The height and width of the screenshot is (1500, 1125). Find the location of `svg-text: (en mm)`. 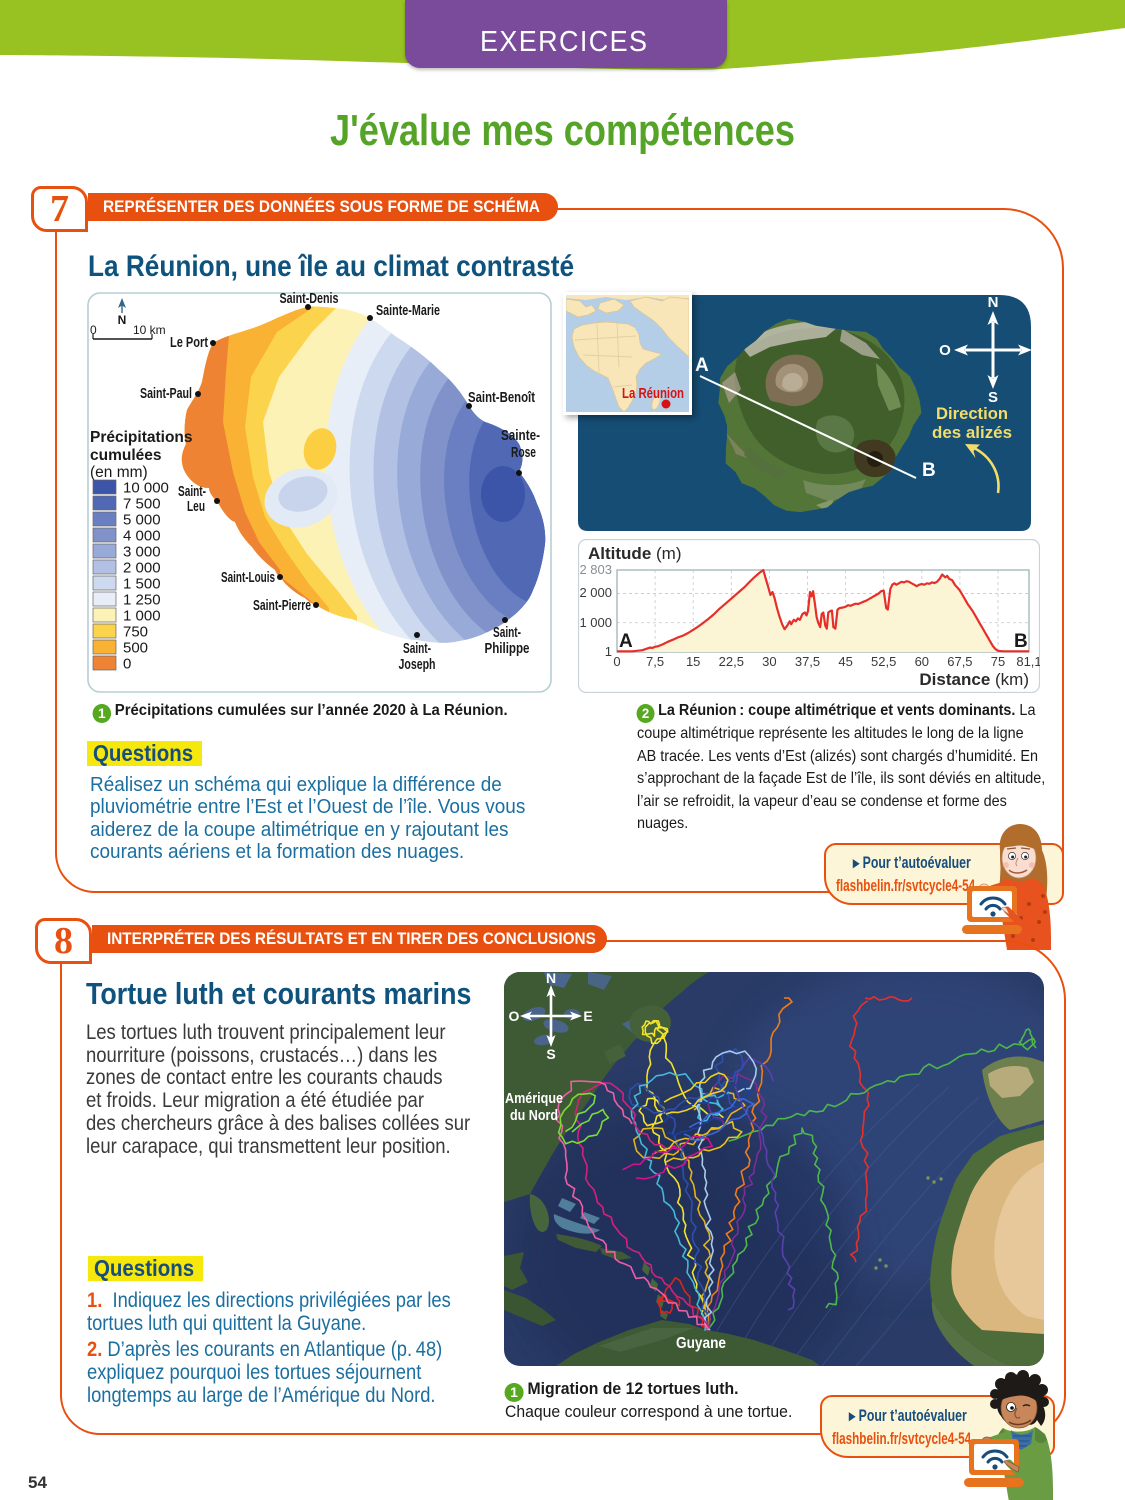

svg-text: (en mm) is located at coordinates (119, 472).